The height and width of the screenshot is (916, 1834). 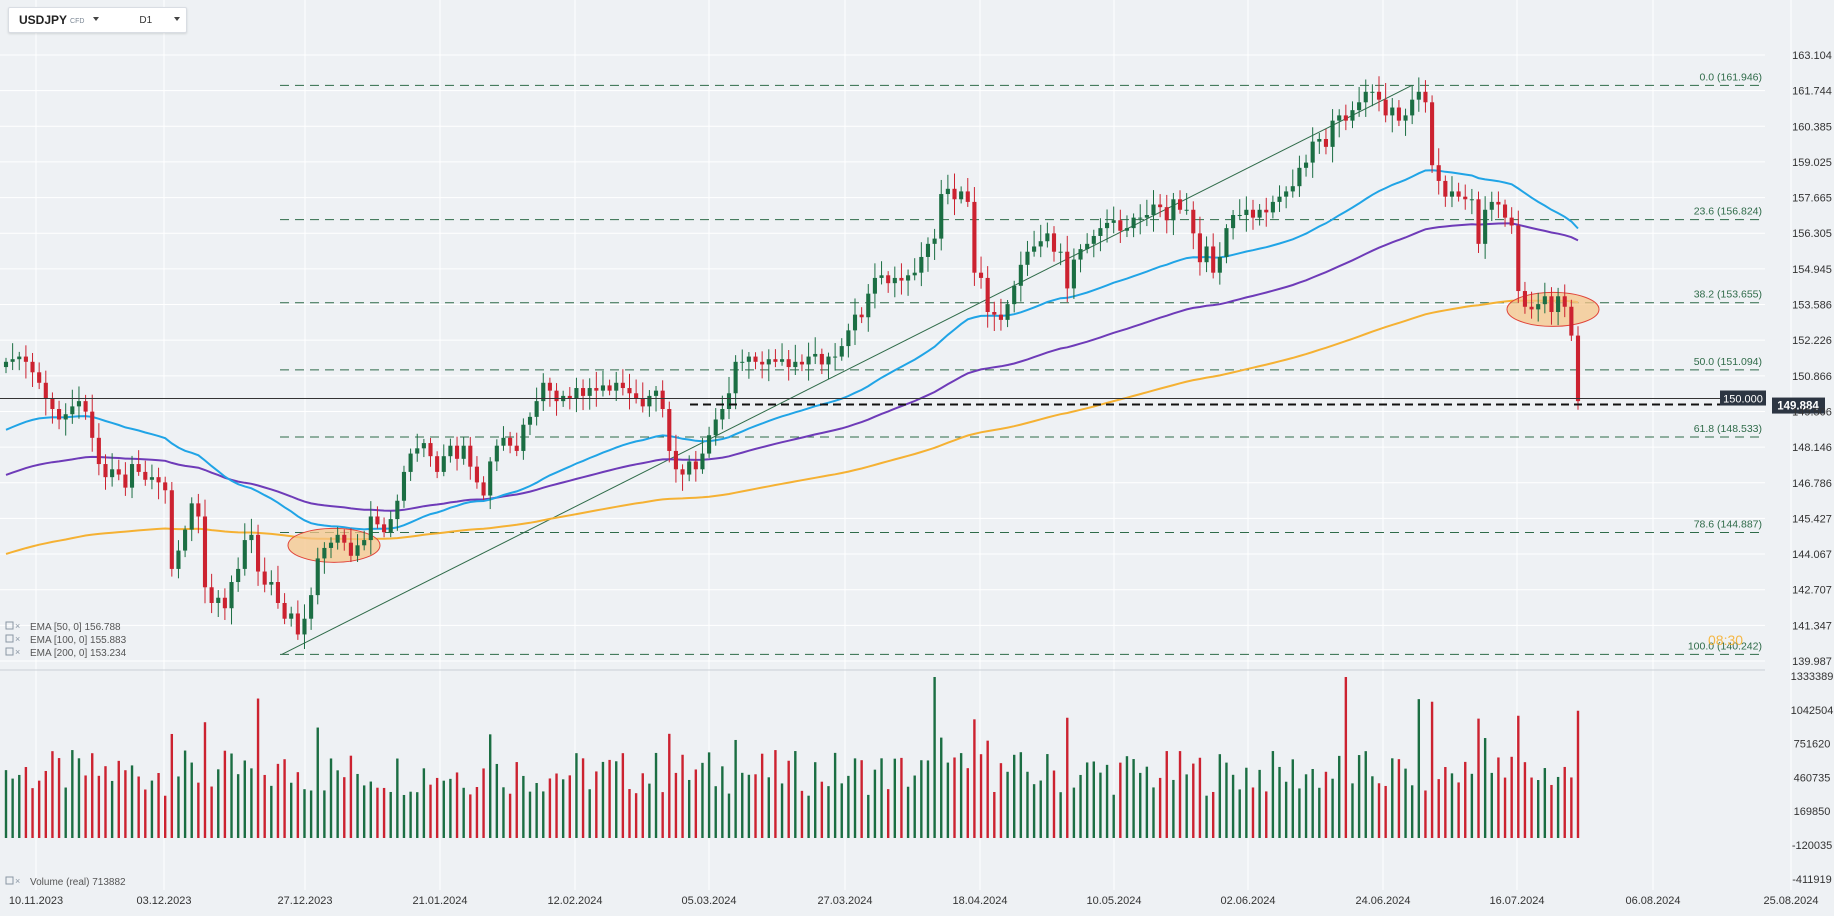 What do you see at coordinates (1812, 412) in the screenshot?
I see `price-tick-label: 149.506` at bounding box center [1812, 412].